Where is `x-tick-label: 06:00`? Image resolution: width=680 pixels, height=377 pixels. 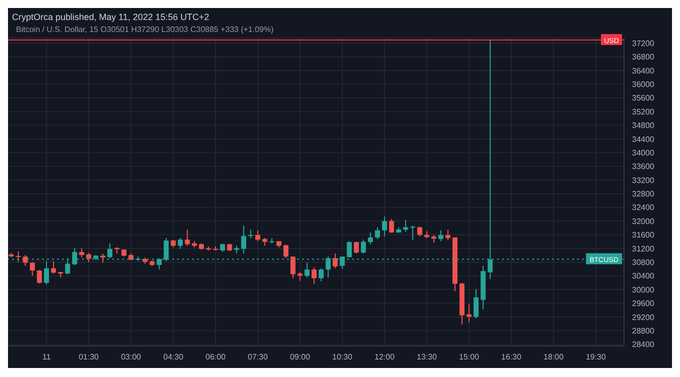
x-tick-label: 06:00 is located at coordinates (216, 357).